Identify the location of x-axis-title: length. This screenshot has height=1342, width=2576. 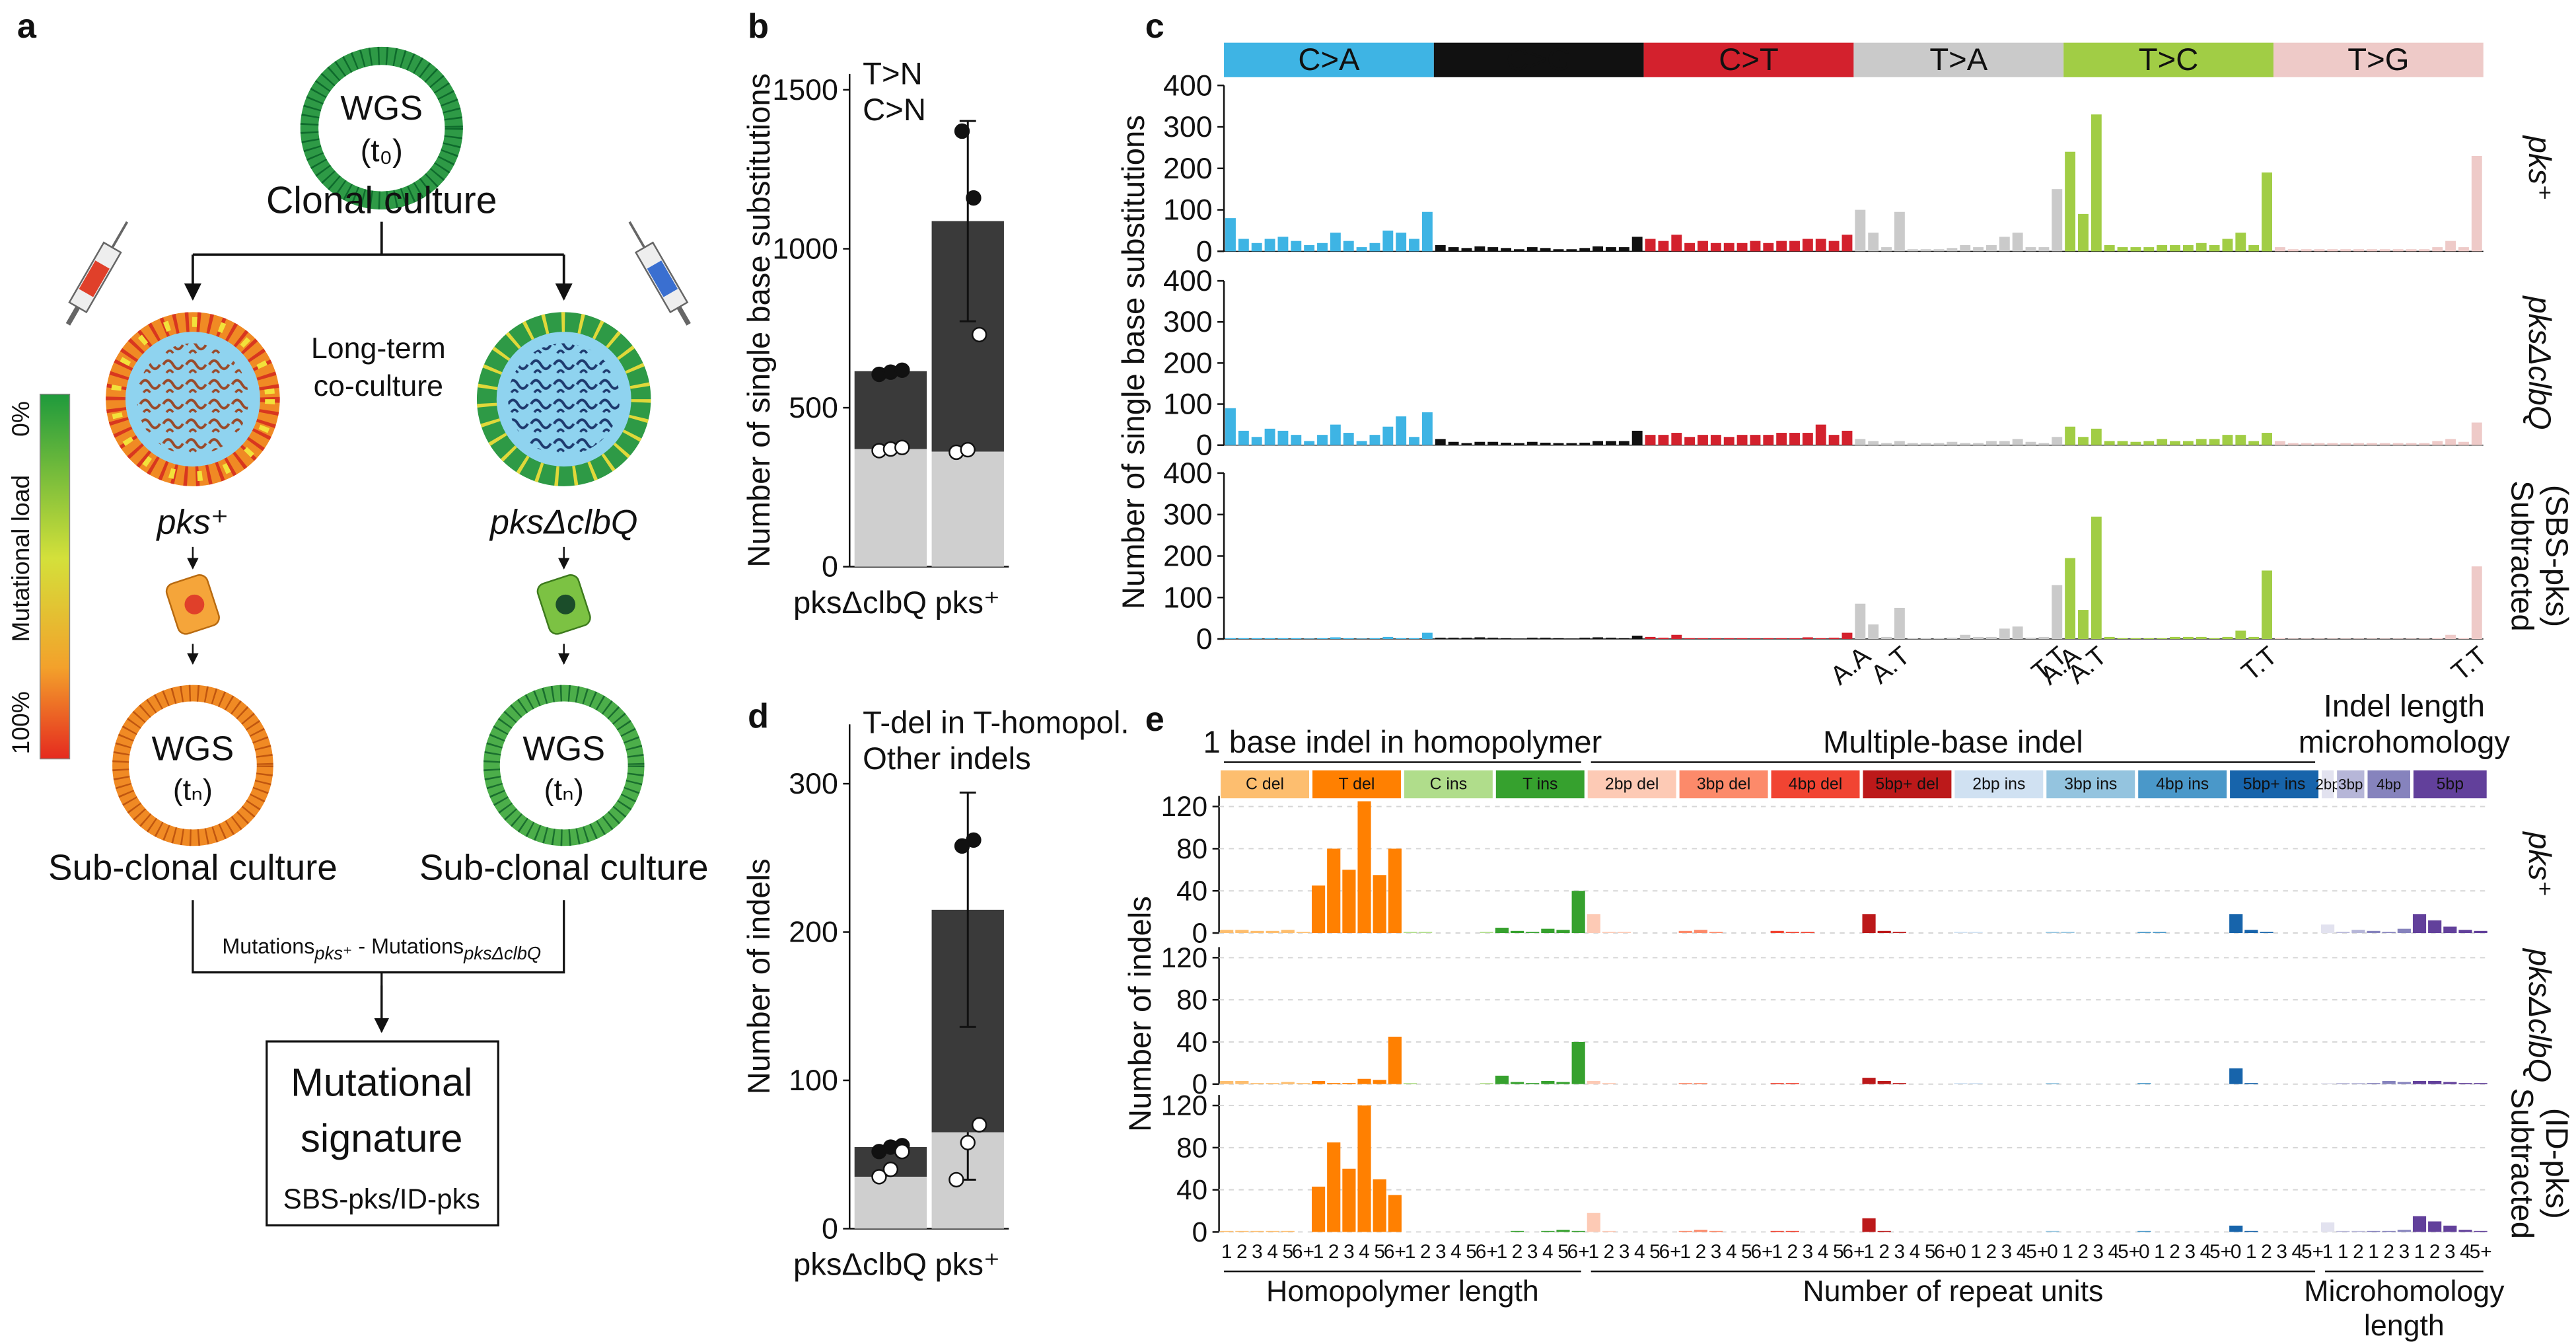
(2404, 1325).